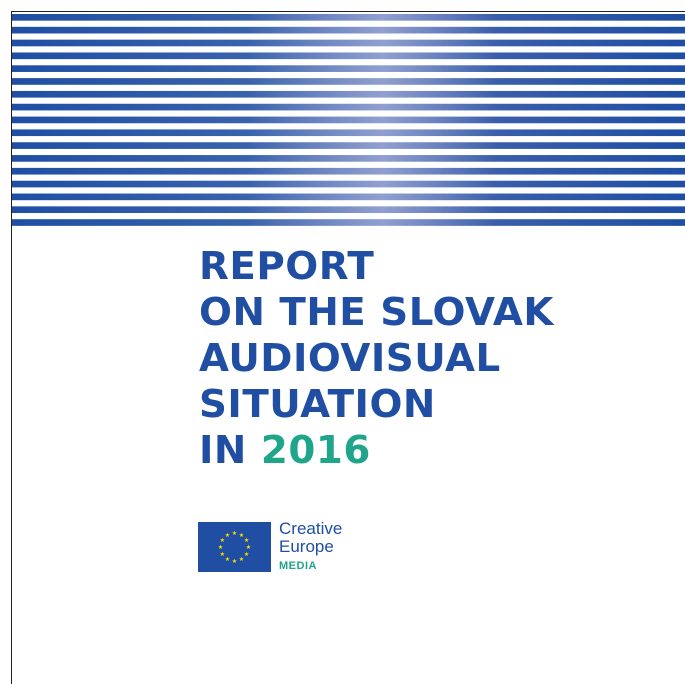  What do you see at coordinates (376, 312) in the screenshot?
I see `title-line-2: ON THE SLOVAK` at bounding box center [376, 312].